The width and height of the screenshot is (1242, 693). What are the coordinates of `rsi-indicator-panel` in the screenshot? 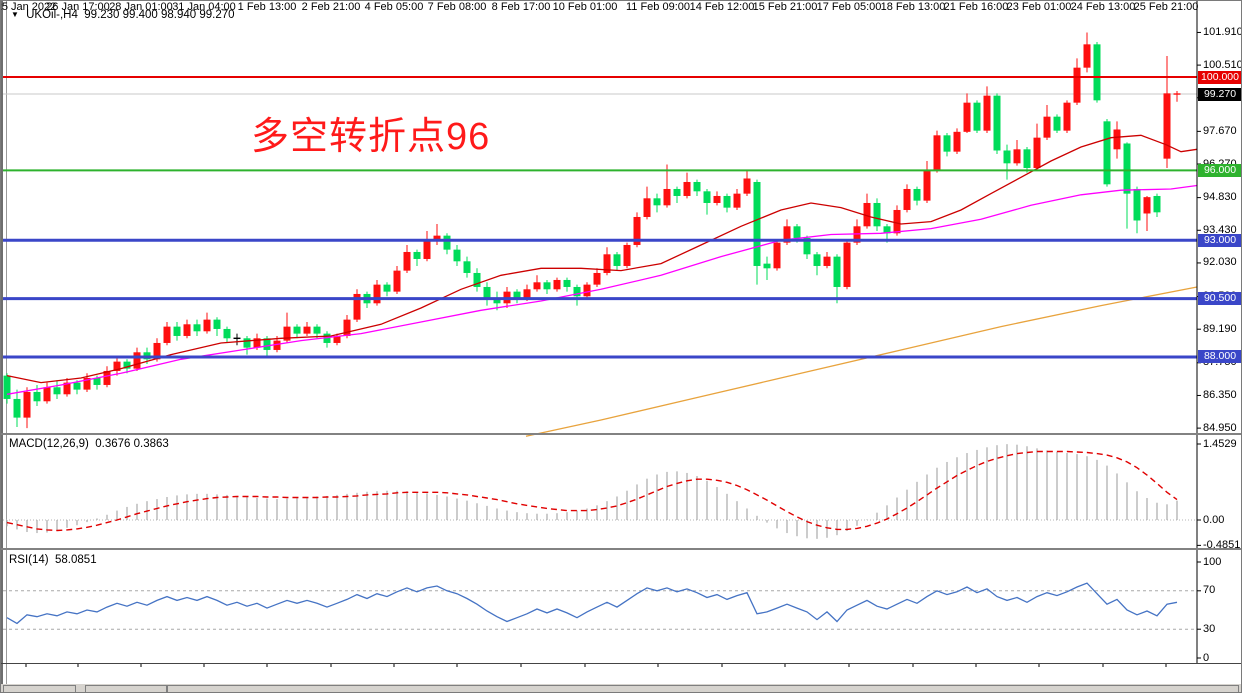 It's located at (600, 606).